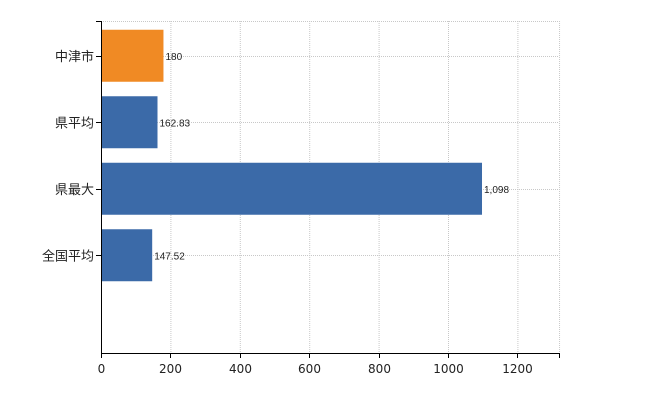 Image resolution: width=650 pixels, height=400 pixels. Describe the element at coordinates (169, 256) in the screenshot. I see `data-label-4: 147.52` at that location.